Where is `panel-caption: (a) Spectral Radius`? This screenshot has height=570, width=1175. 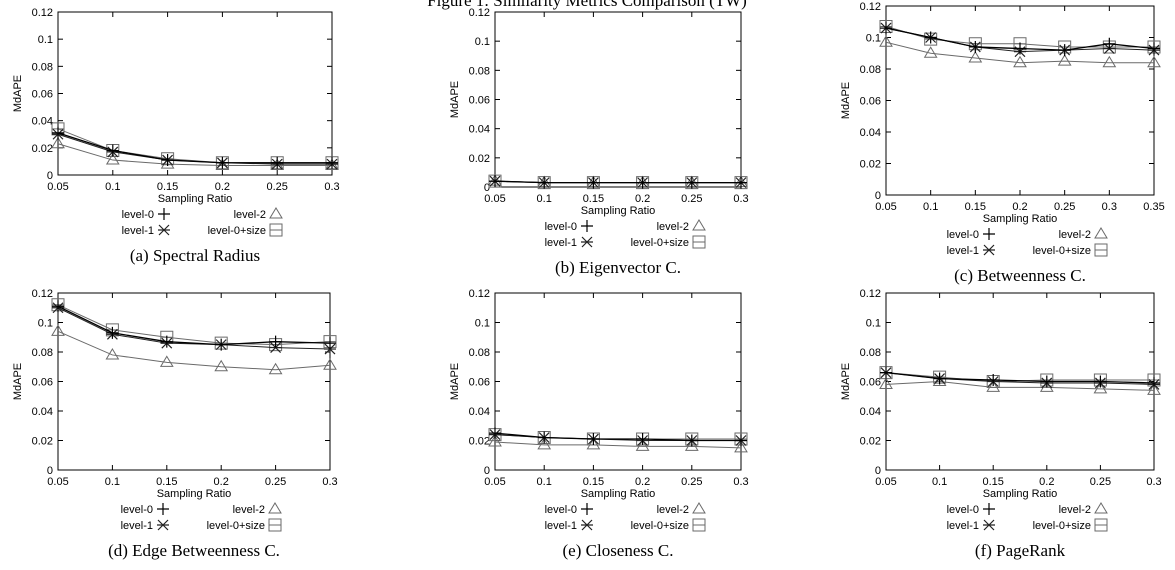
panel-caption: (a) Spectral Radius is located at coordinates (195, 255).